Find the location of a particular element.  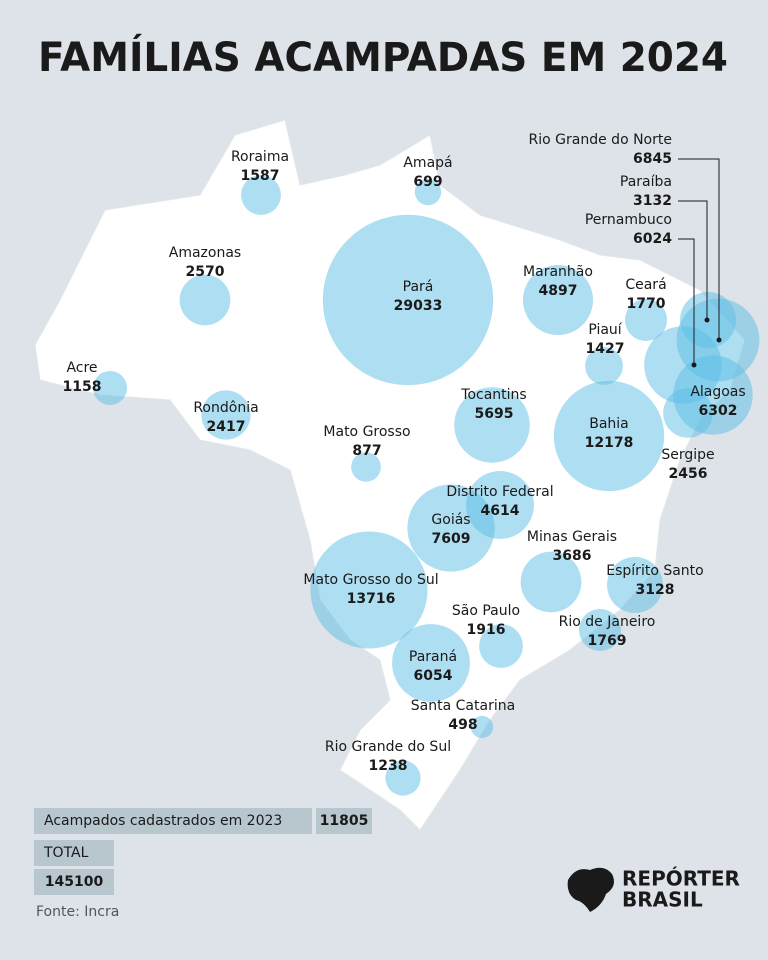

state-value: 2417 is located at coordinates (226, 427).